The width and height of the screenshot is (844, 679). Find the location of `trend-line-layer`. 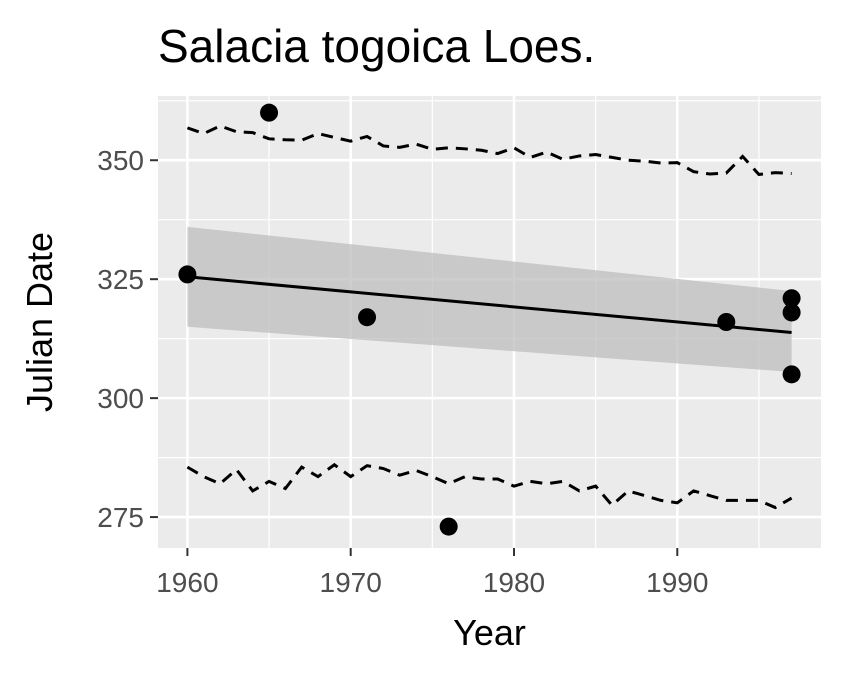

trend-line-layer is located at coordinates (489, 304).